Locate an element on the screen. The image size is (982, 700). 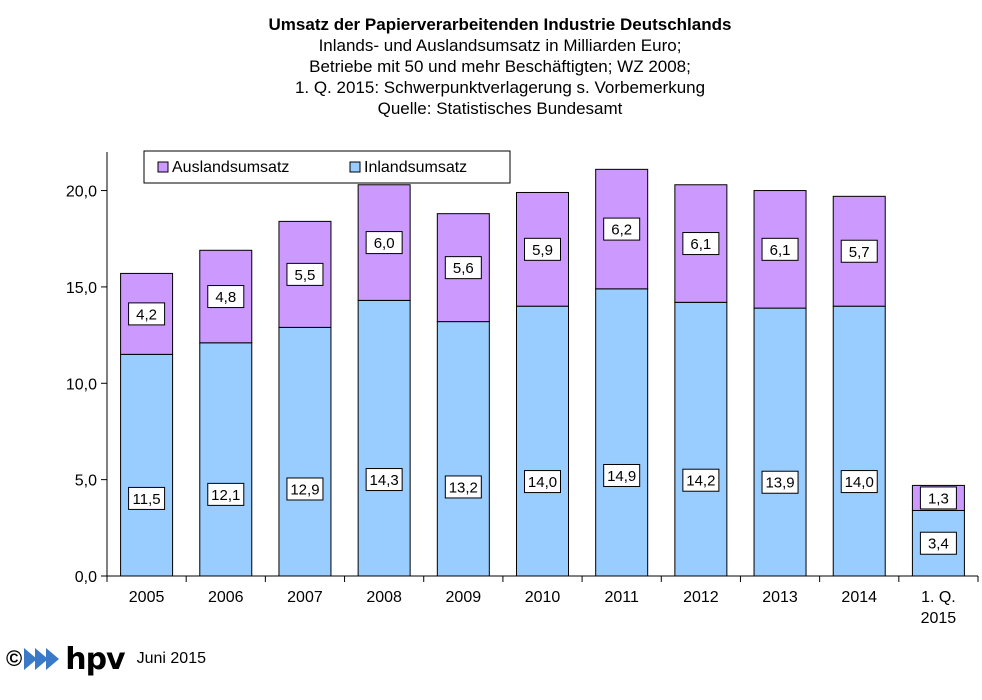
chart-subtitle-line-4: Quelle: Statistisches Bundesamt is located at coordinates (500, 108).